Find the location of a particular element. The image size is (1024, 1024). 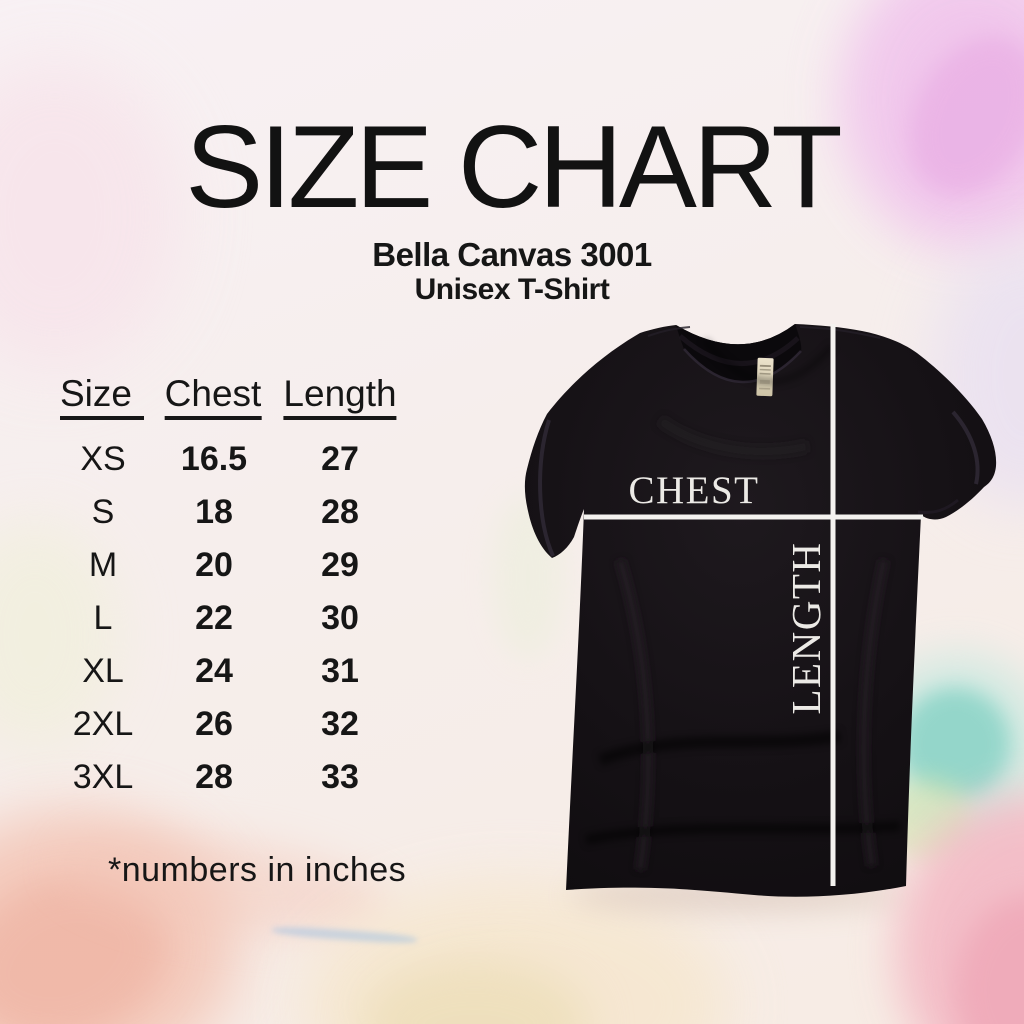

chest-label: CHEST is located at coordinates (693, 490).